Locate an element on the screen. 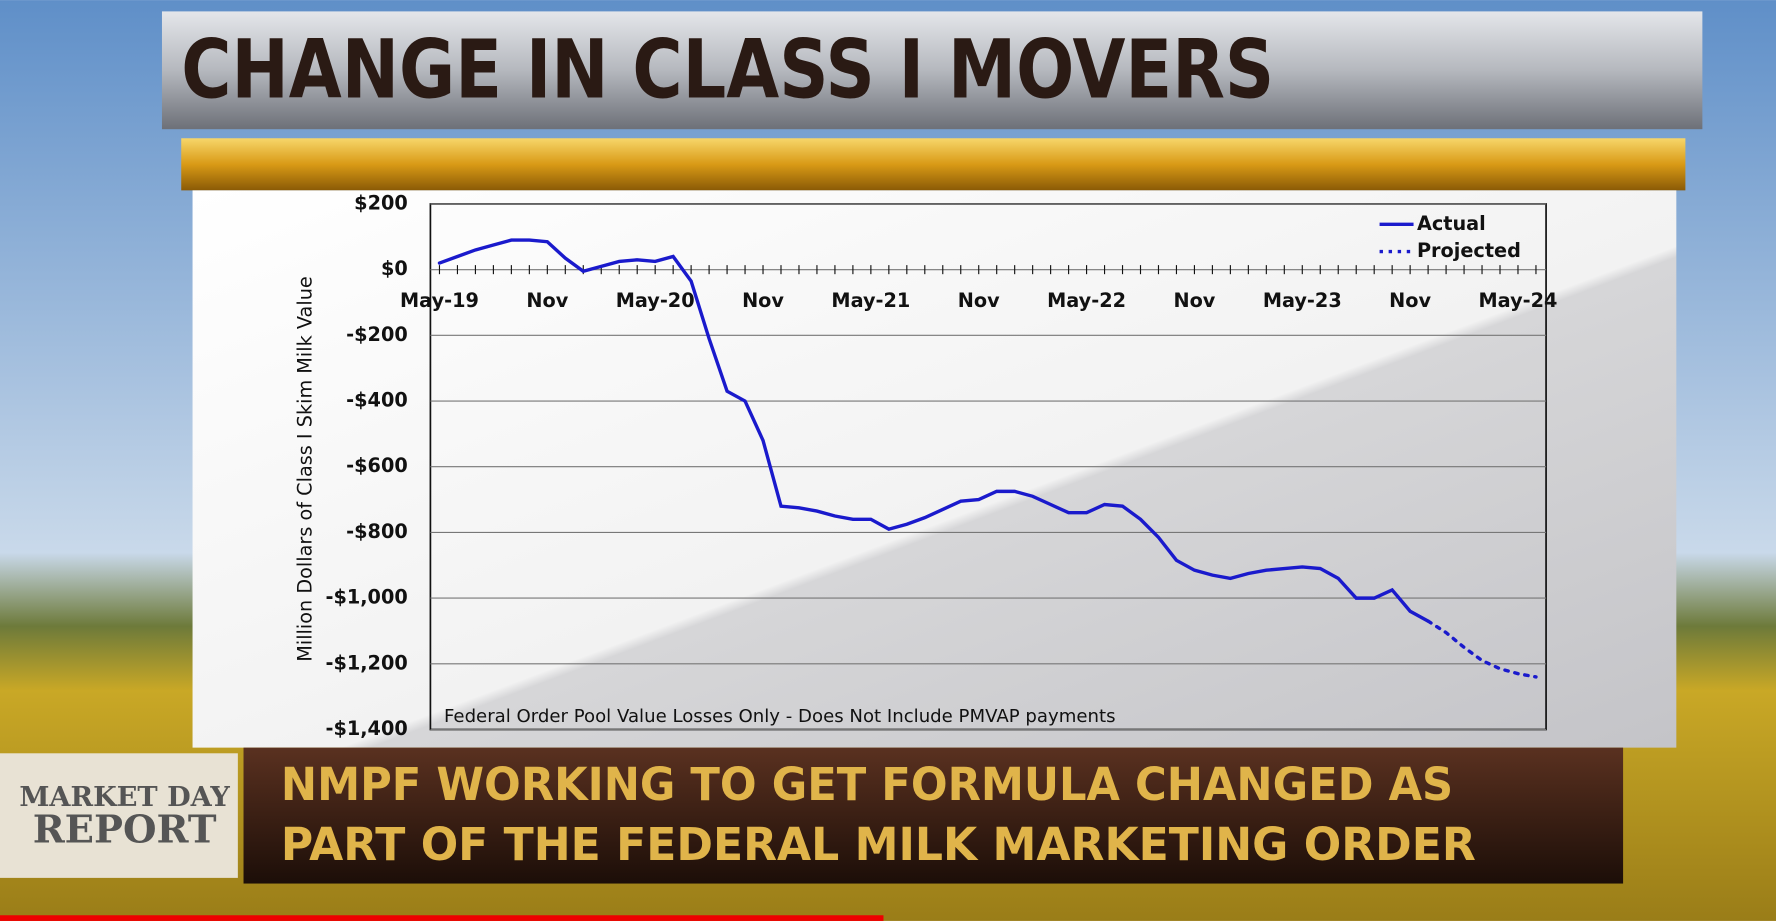 The width and height of the screenshot is (1776, 921). x-tick-label: May-23 is located at coordinates (1302, 300).